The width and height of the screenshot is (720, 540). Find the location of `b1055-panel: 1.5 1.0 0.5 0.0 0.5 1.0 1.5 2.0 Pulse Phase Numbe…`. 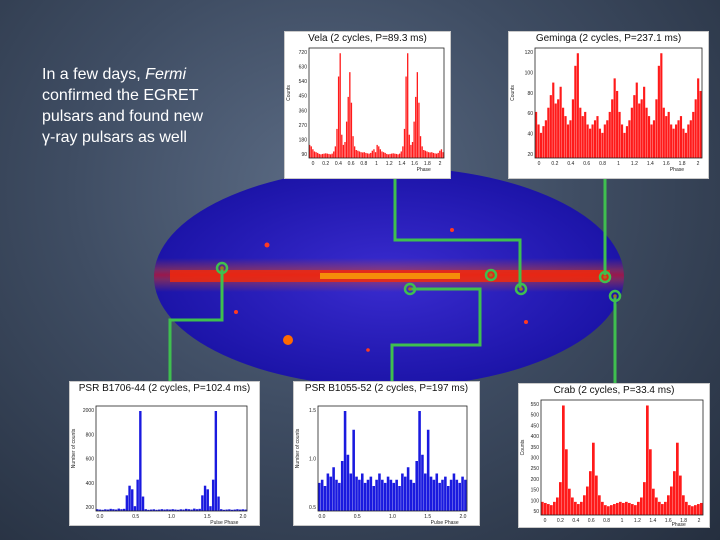

b1055-panel: 1.5 1.0 0.5 0.0 0.5 1.0 1.5 2.0 Pulse Phase Numbe… is located at coordinates (386, 453).